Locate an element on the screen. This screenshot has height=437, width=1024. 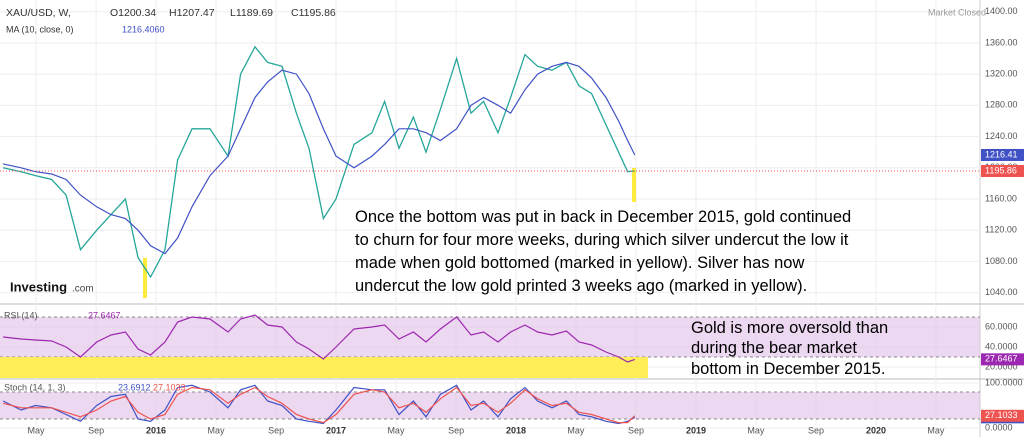
price-tag-label: 1216.41 is located at coordinates (1001, 154).